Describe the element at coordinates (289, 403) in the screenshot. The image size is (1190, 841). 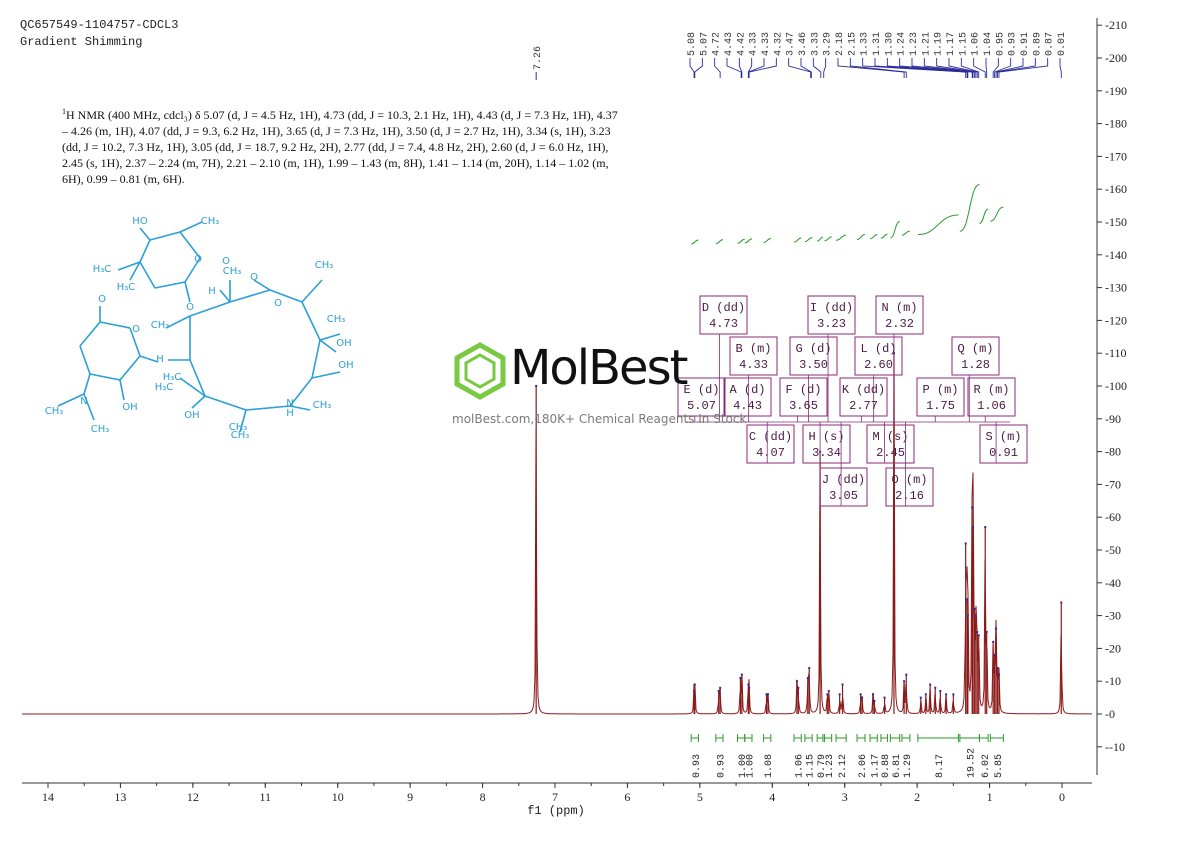
I see `atom-label: N` at that location.